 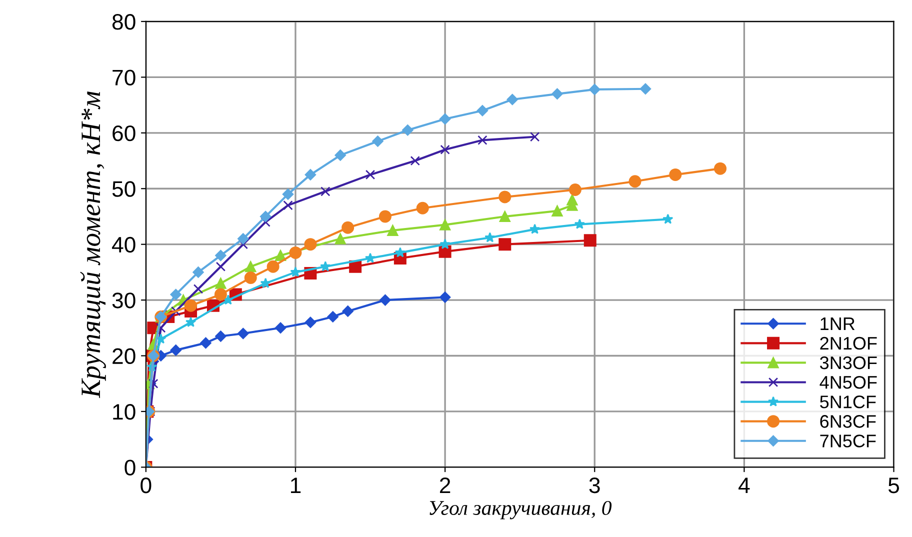 What do you see at coordinates (124, 78) in the screenshot?
I see `y-tick-label: 70` at bounding box center [124, 78].